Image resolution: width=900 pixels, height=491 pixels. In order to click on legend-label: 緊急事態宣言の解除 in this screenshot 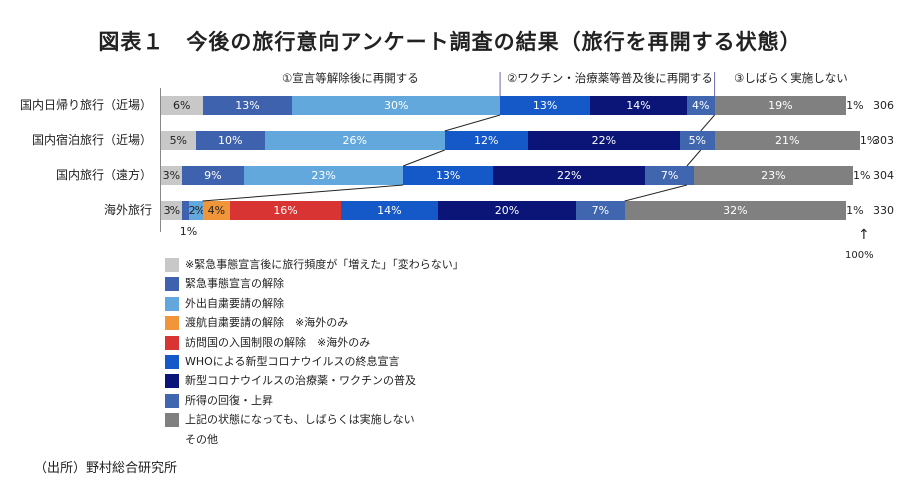, I will do `click(234, 284)`.